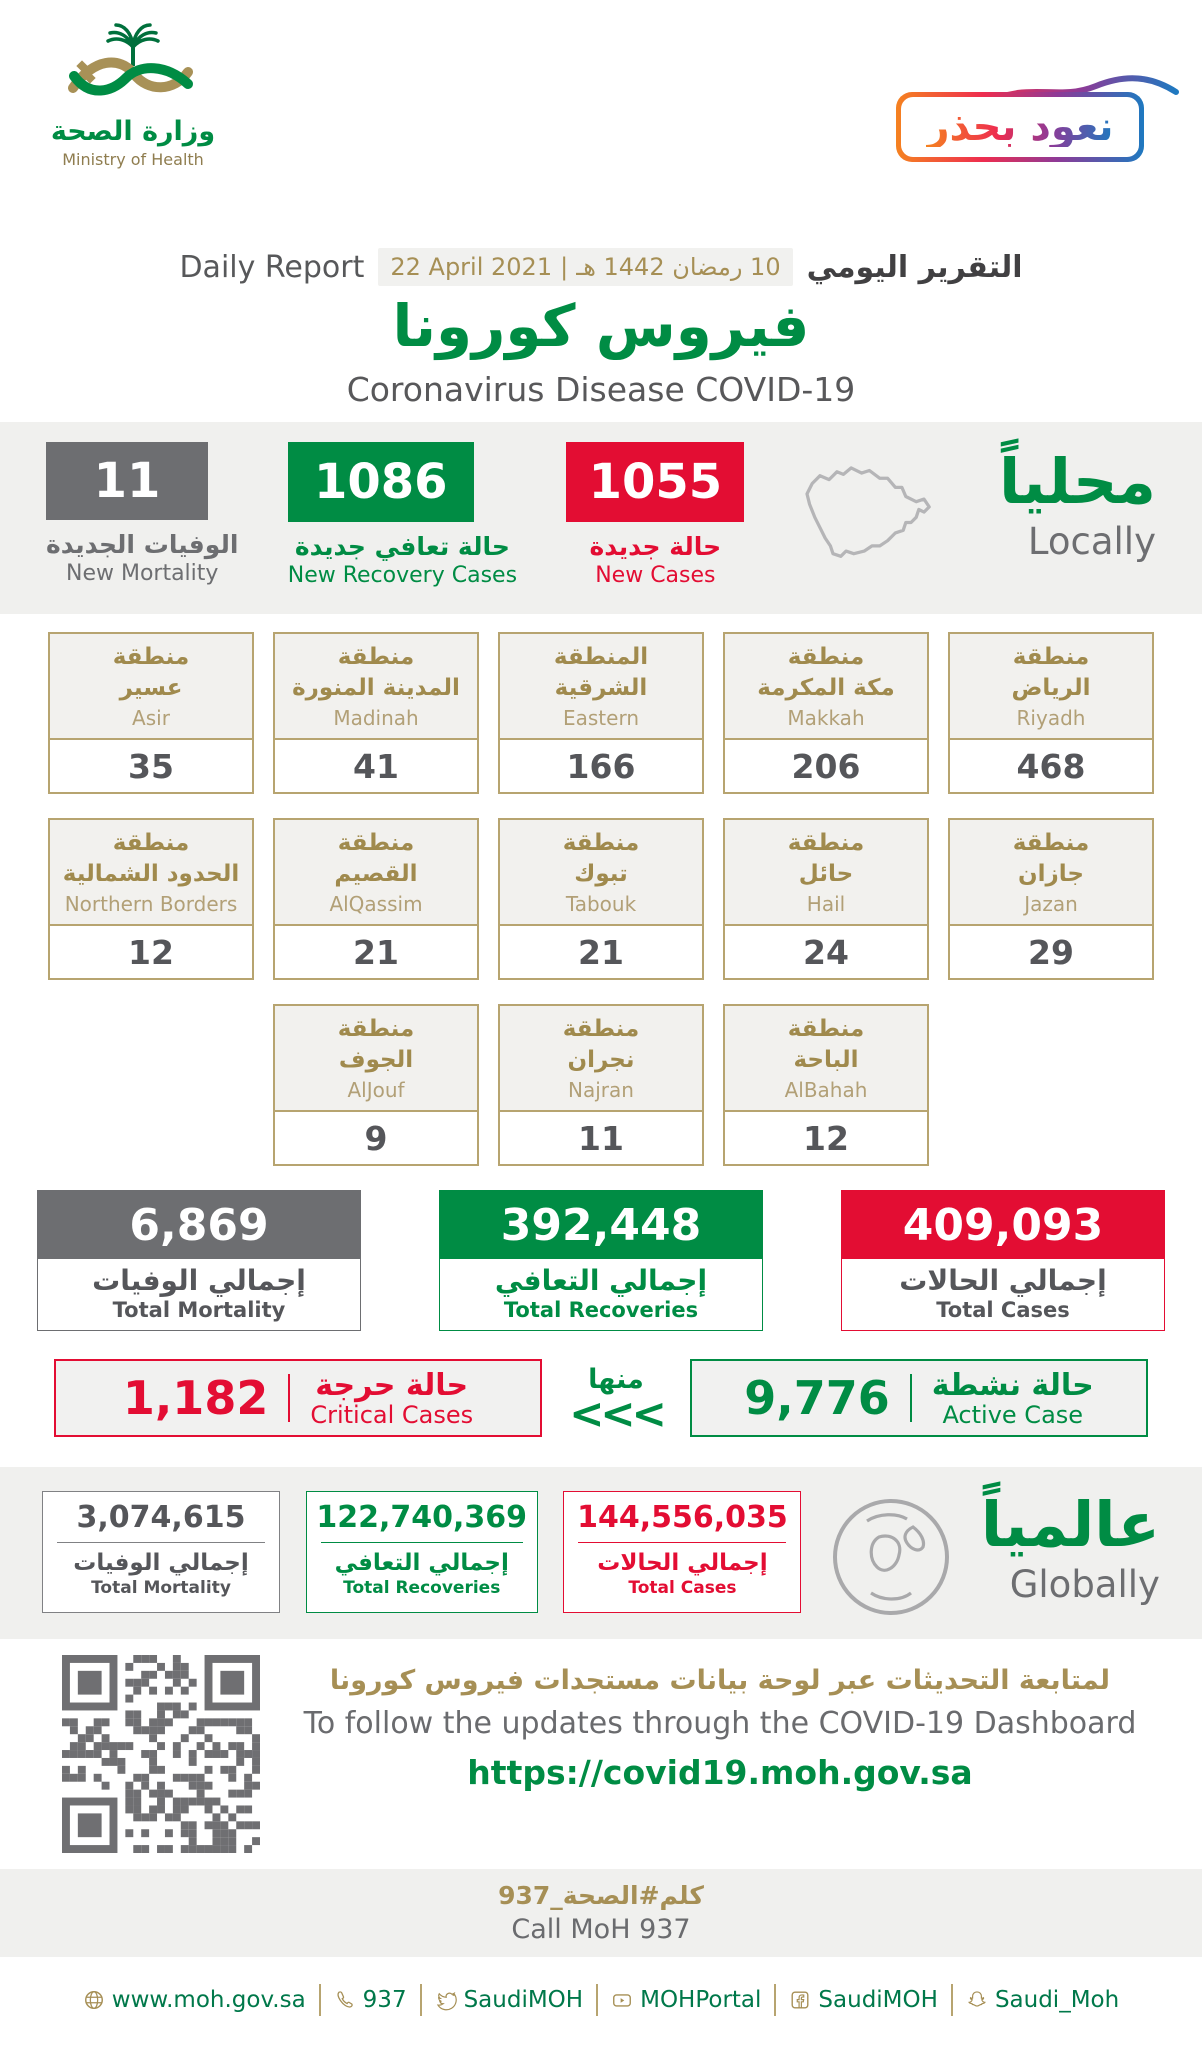 Image resolution: width=1202 pixels, height=2048 pixels. Describe the element at coordinates (376, 1060) in the screenshot. I see `region-ar-line2: الجوف` at that location.